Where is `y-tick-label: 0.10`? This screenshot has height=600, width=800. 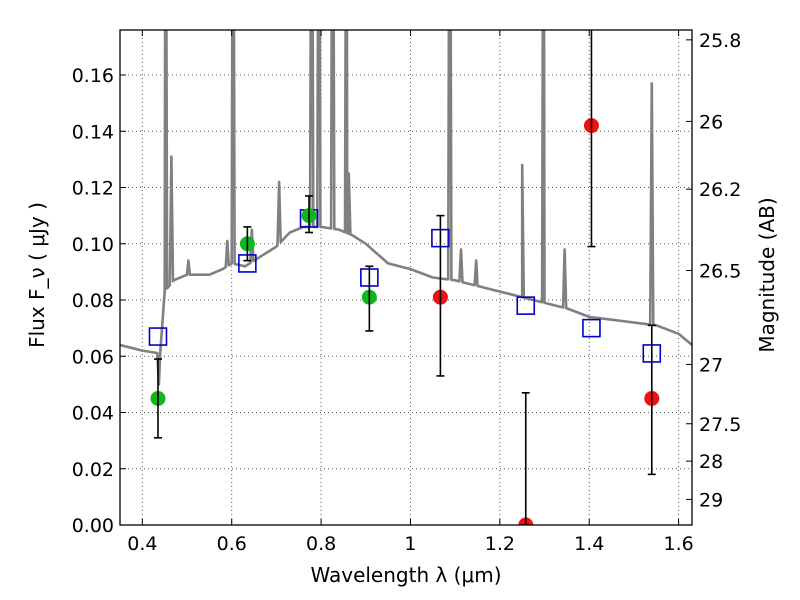 y-tick-label: 0.10 is located at coordinates (93, 245).